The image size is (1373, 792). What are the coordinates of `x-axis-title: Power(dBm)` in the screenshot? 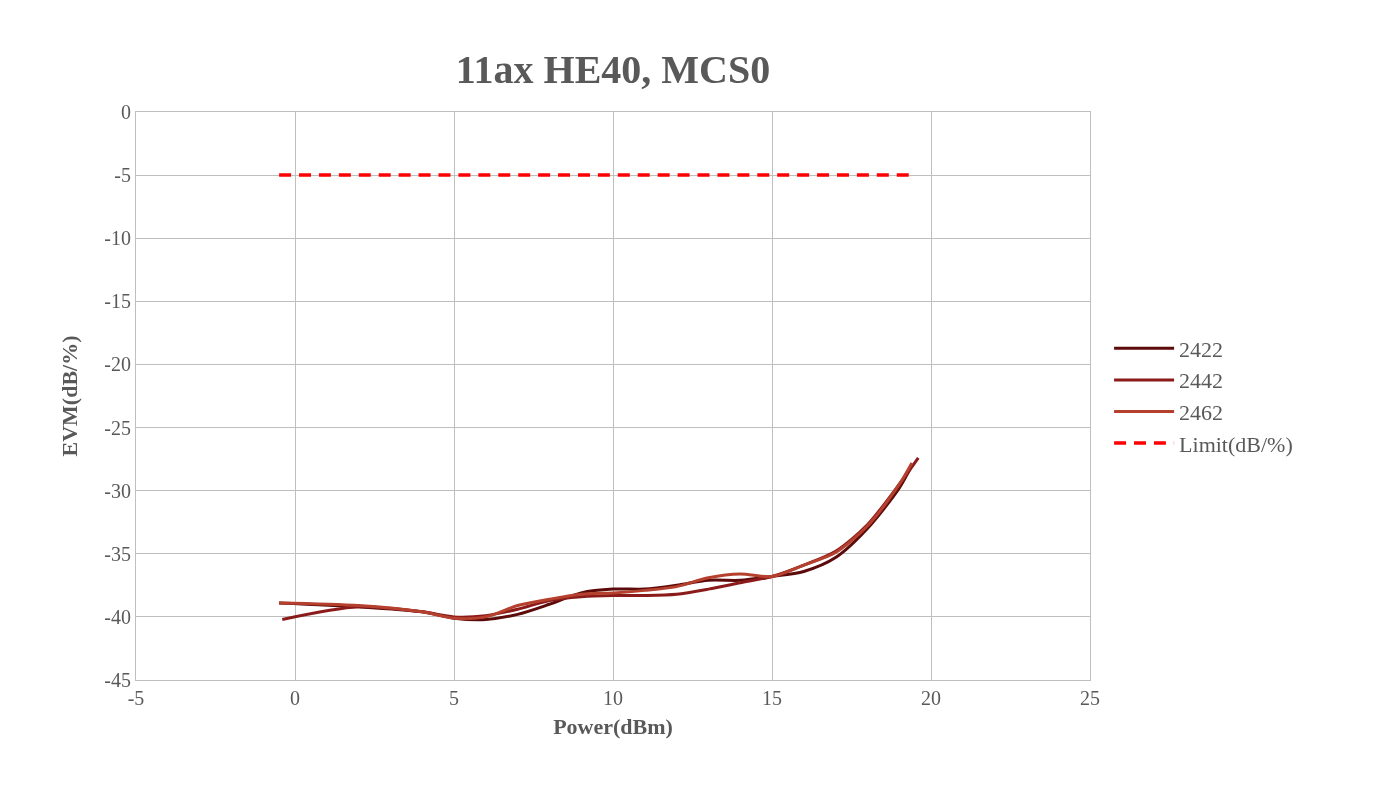 It's located at (613, 726).